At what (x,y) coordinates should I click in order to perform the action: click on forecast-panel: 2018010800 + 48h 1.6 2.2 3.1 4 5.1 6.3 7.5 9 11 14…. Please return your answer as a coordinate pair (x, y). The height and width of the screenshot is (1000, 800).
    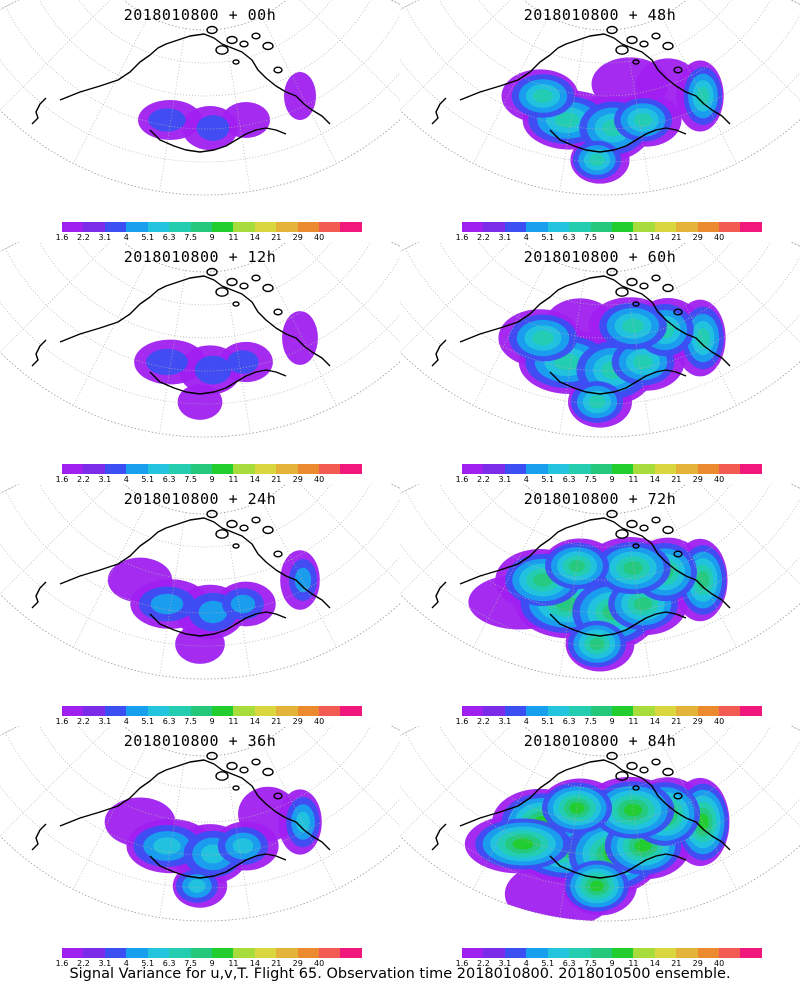
    Looking at the image, I should click on (600, 121).